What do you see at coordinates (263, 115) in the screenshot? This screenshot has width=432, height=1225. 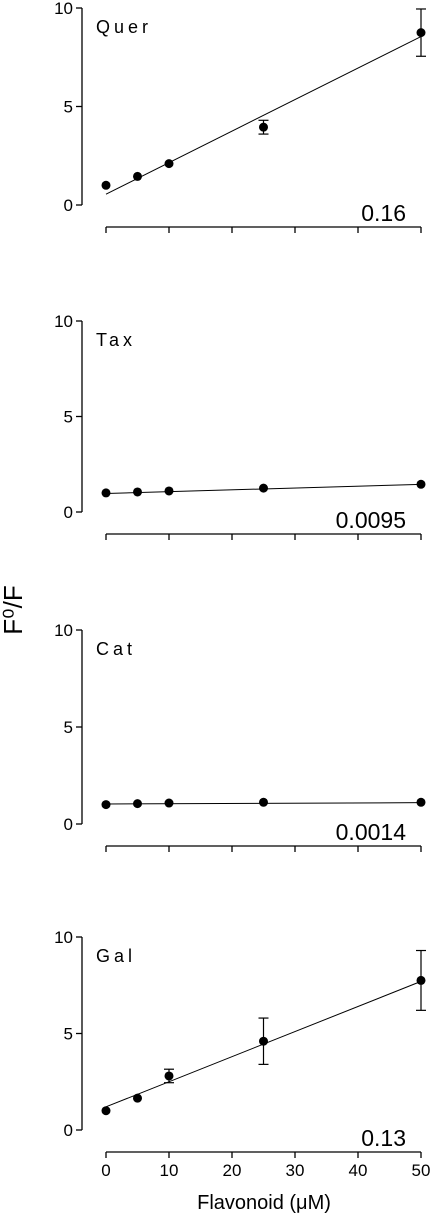 I see `fit-line` at bounding box center [263, 115].